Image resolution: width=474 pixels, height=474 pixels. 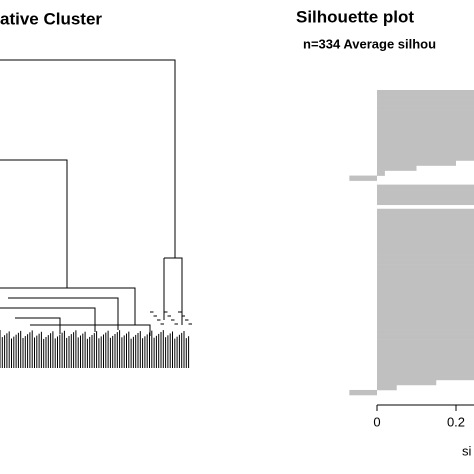 I want to click on x-axis-label: si, so click(x=467, y=450).